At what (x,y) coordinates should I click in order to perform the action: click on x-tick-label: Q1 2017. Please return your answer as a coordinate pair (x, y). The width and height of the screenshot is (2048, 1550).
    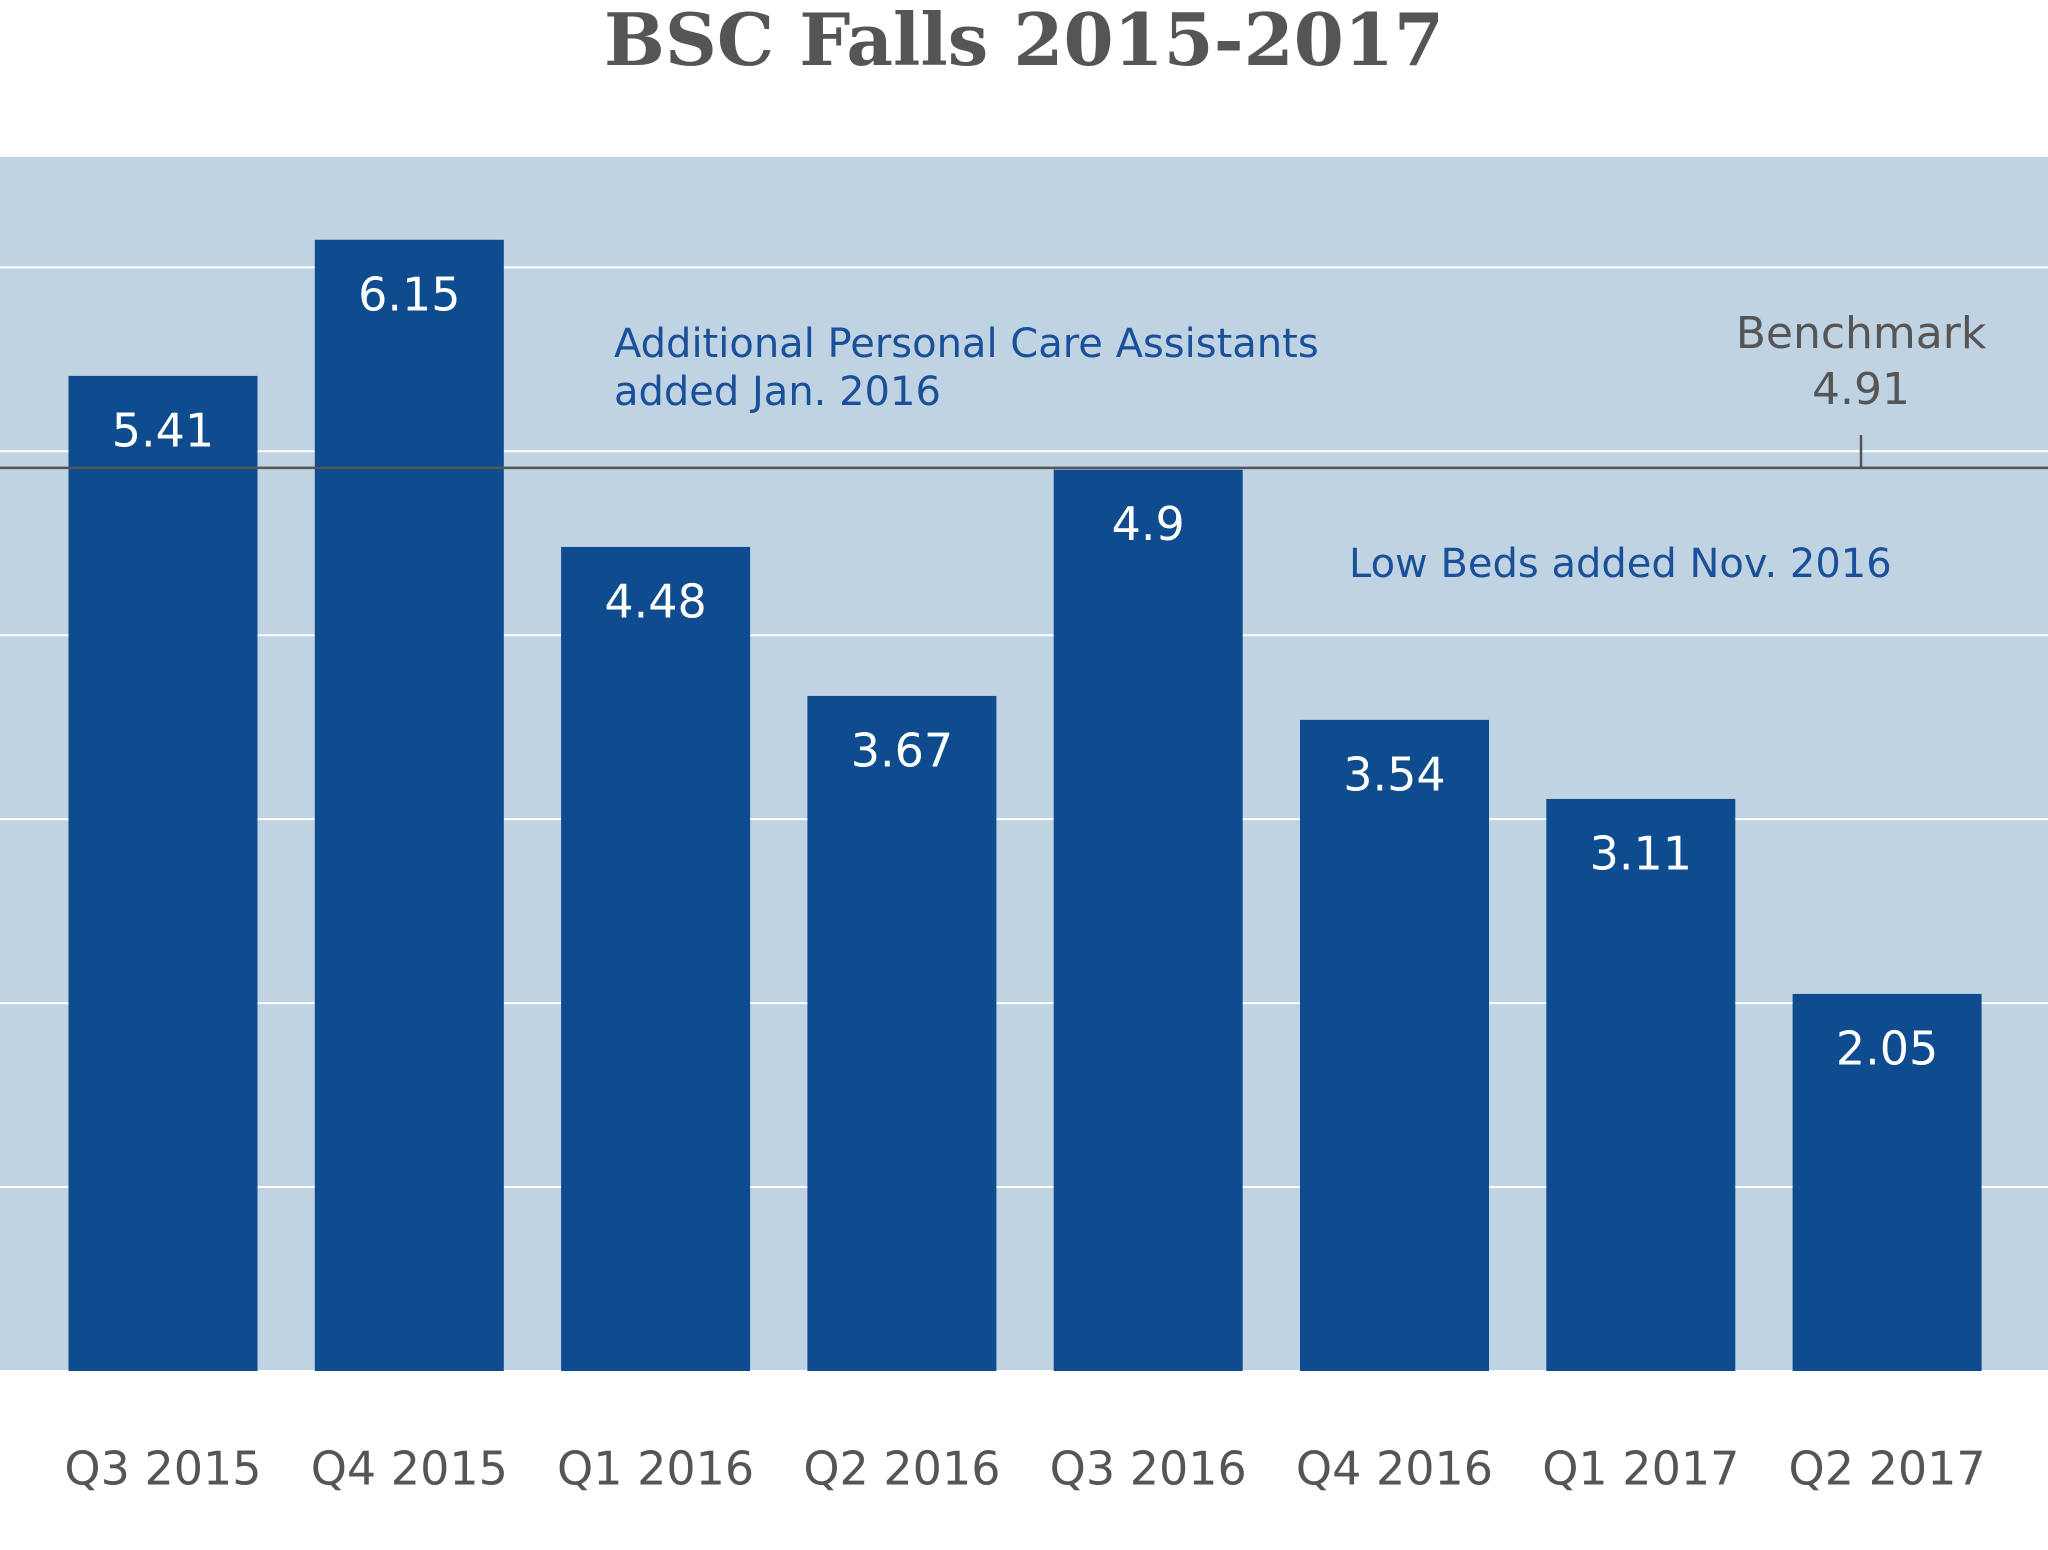
    Looking at the image, I should click on (1640, 1469).